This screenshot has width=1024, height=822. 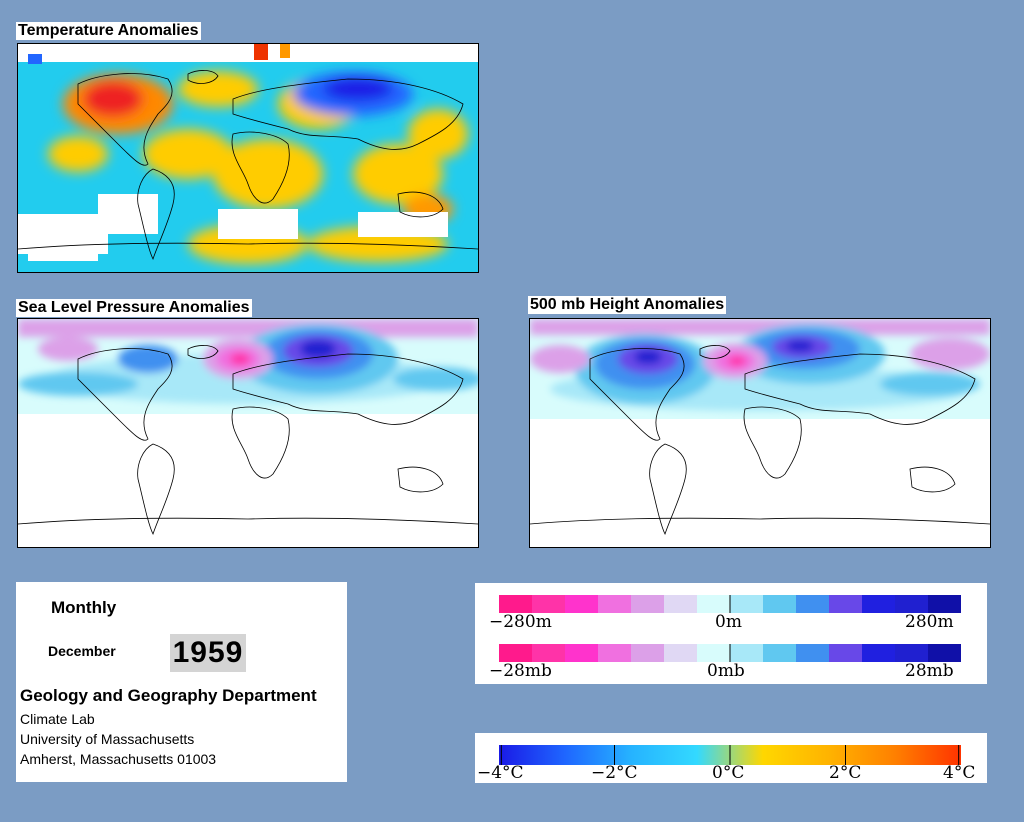 I want to click on pressure-label-zero: 0mb, so click(x=726, y=671).